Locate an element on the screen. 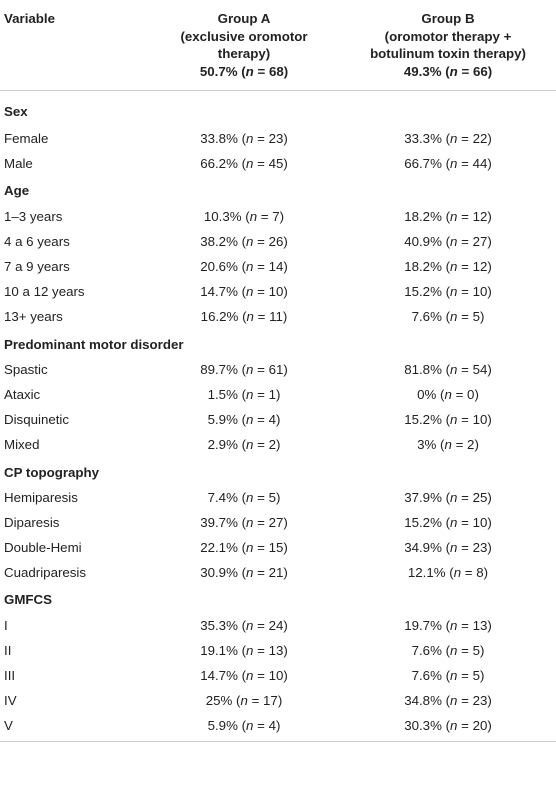 This screenshot has width=556, height=788. table-row: Hemiparesis 7.4% (n = 5) 37.9% (n = 25) is located at coordinates (278, 497).